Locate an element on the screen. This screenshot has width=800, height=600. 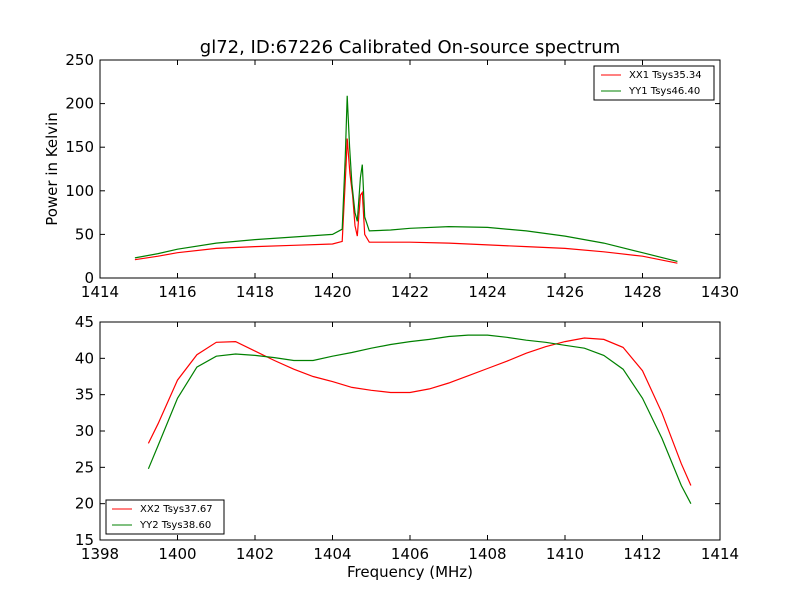
x-tick-label: 1400 is located at coordinates (177, 554).